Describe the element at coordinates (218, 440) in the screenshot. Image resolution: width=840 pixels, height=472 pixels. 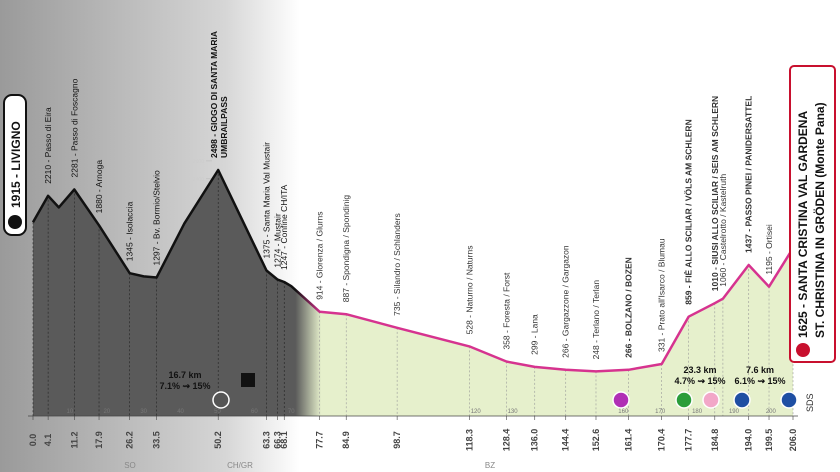
I see `x-tick-label: 50.2` at that location.